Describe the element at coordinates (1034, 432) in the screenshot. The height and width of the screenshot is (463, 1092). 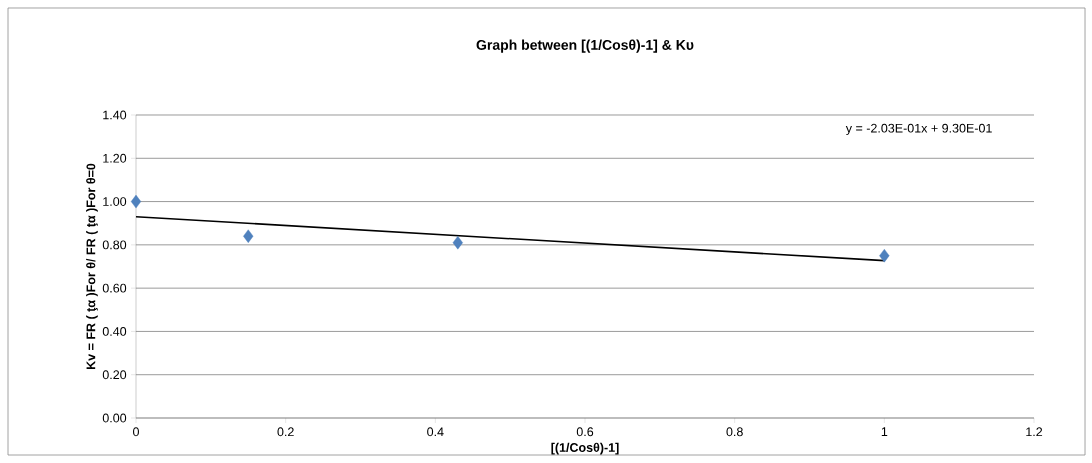
I see `x-tick-label: 1.2` at that location.